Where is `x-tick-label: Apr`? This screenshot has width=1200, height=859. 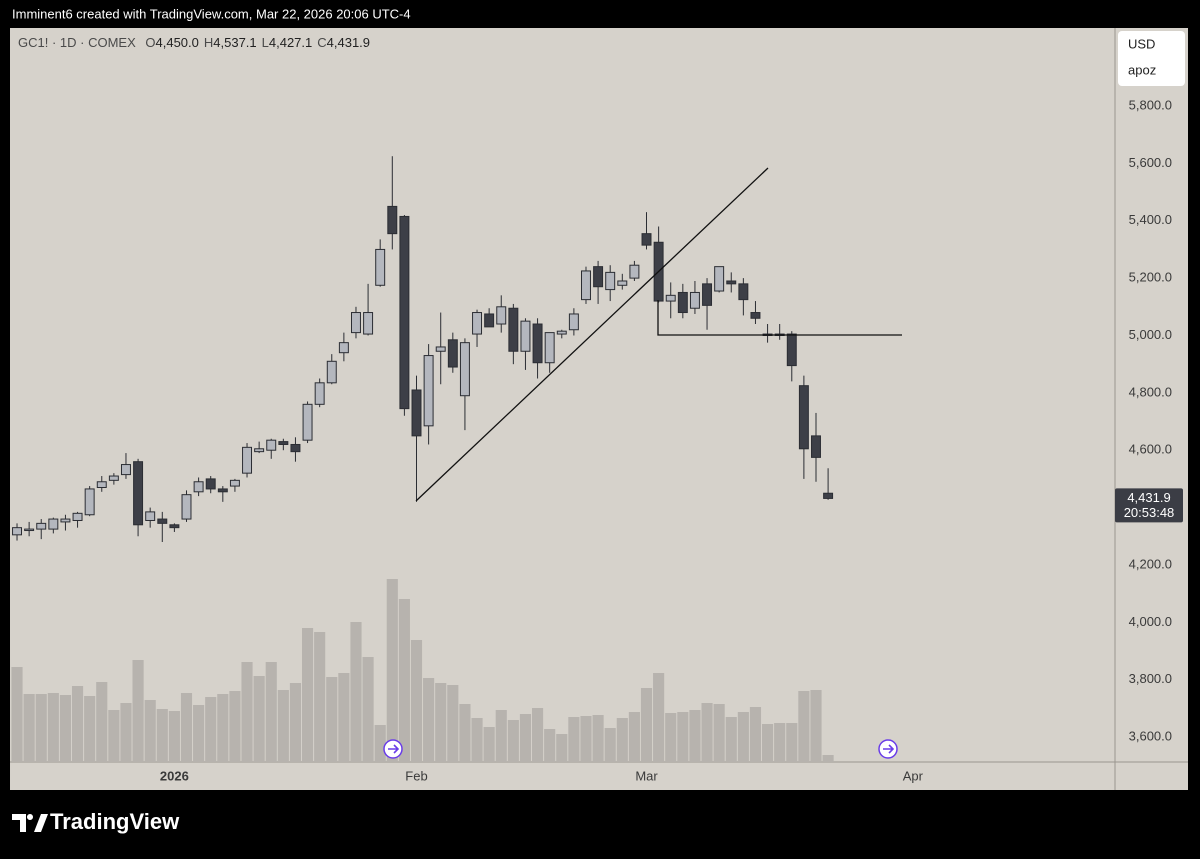 x-tick-label: Apr is located at coordinates (913, 775).